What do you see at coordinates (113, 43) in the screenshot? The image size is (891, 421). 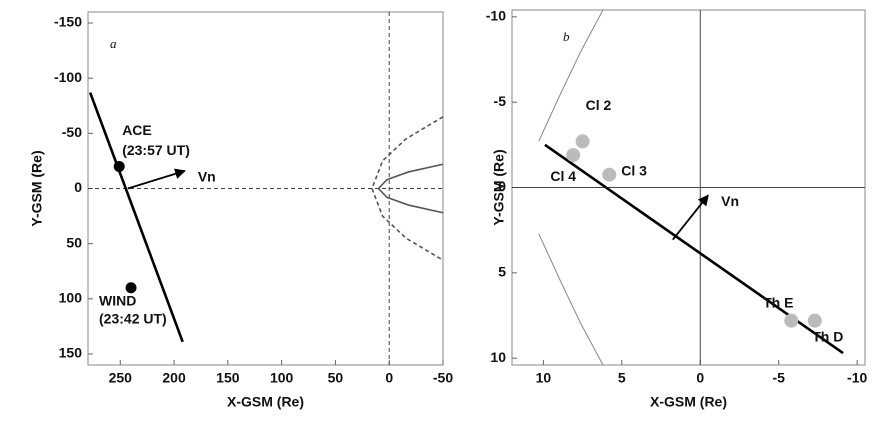 I see `panel-label: a` at bounding box center [113, 43].